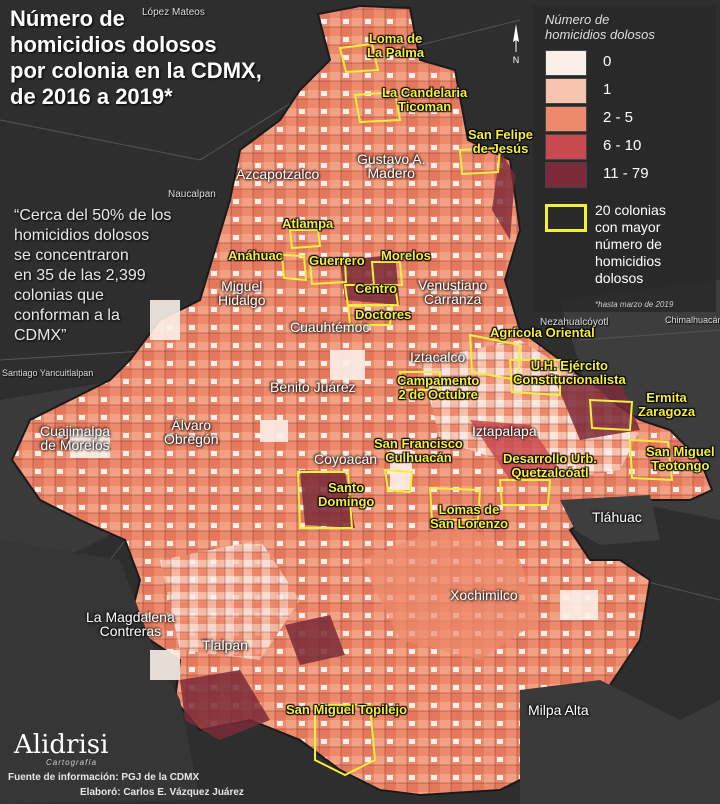 This screenshot has width=720, height=804. What do you see at coordinates (618, 117) in the screenshot?
I see `legend-label: 2 - 5` at bounding box center [618, 117].